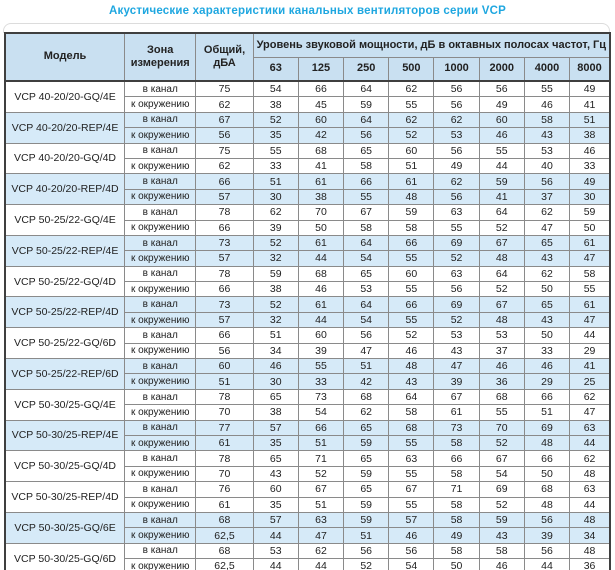  I want to click on level-cell: 42, so click(366, 381).